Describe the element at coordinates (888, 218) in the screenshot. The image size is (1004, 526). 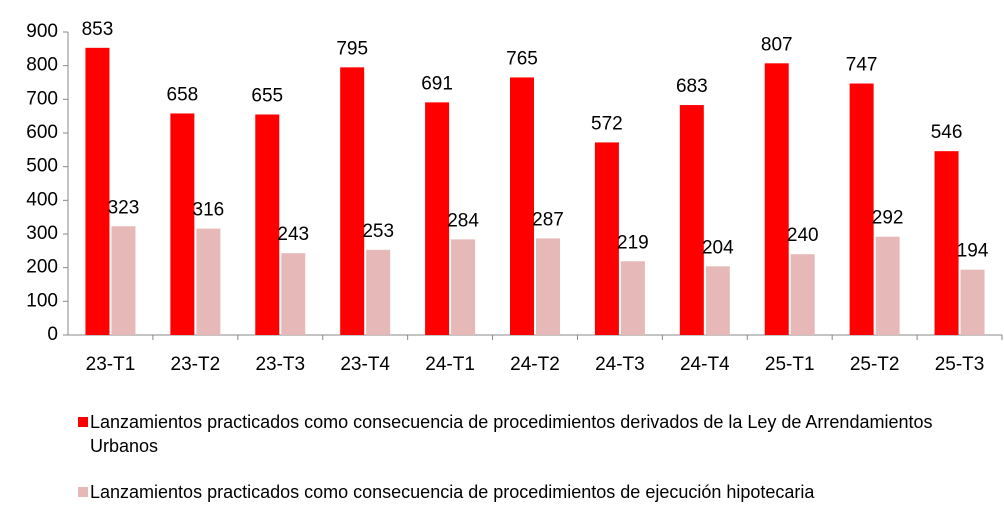
I see `value-label: 292` at that location.